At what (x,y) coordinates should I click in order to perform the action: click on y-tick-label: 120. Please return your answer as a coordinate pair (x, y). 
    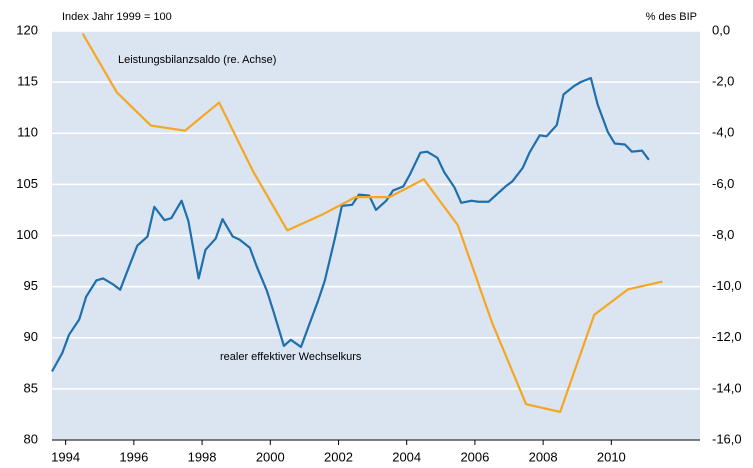
    Looking at the image, I should click on (27, 29).